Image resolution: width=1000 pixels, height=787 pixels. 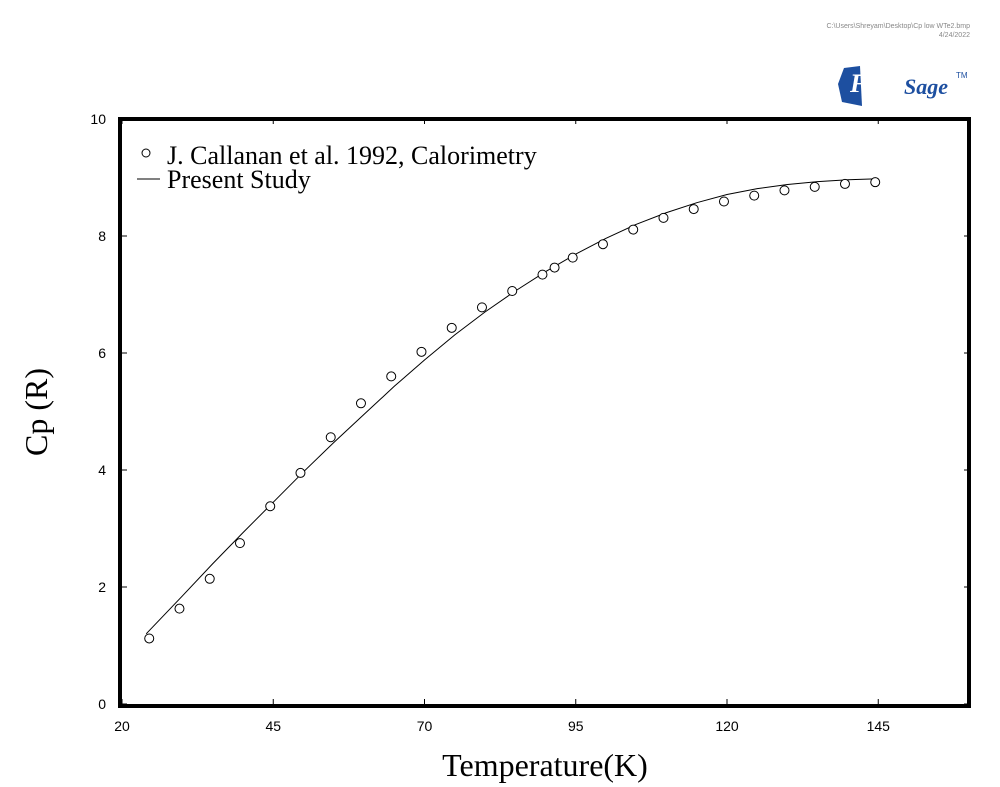 I want to click on y-tick-label: 0, so click(x=102, y=704).